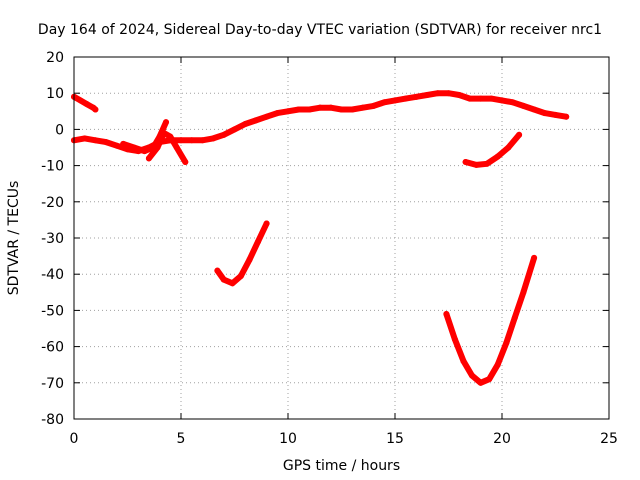  What do you see at coordinates (14, 238) in the screenshot?
I see `y-axis-label: SDTVAR / TECUs` at bounding box center [14, 238].